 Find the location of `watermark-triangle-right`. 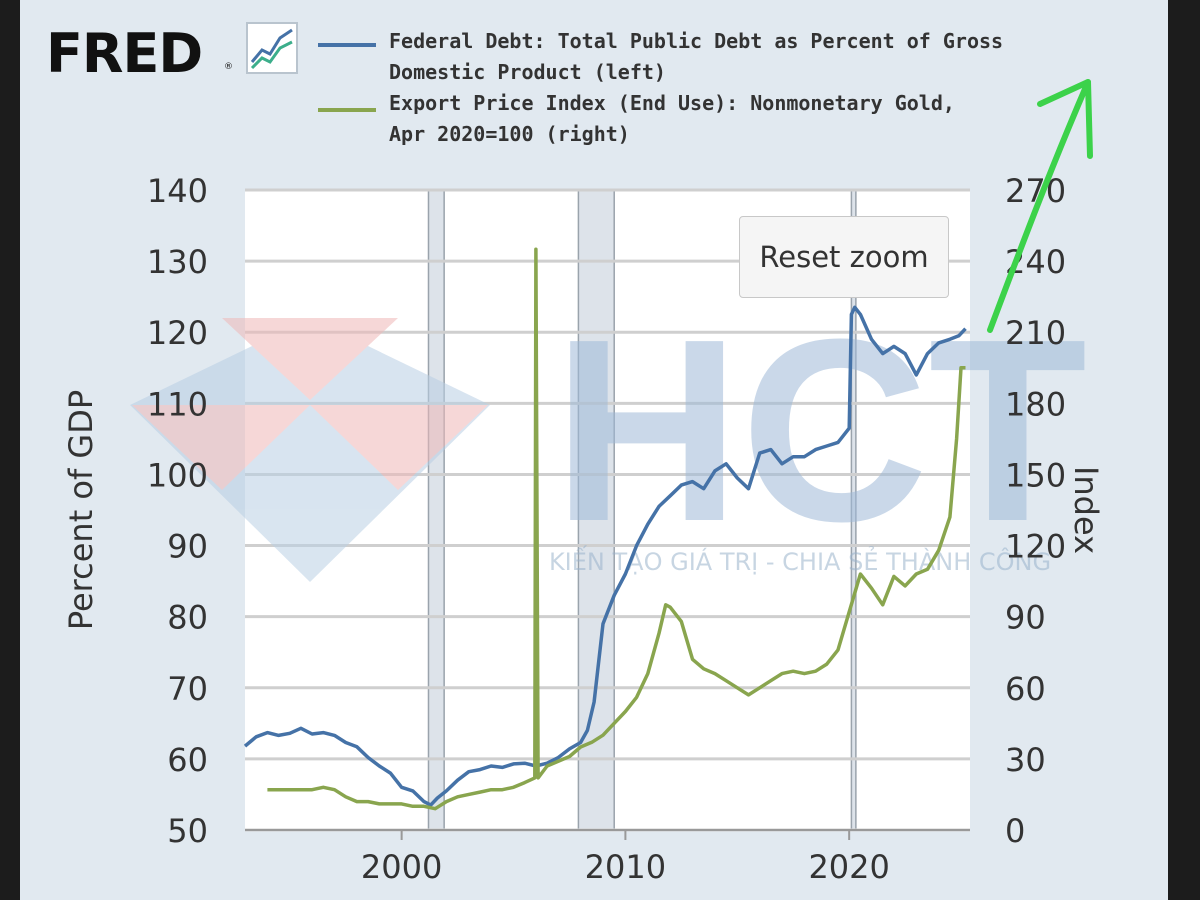

watermark-triangle-right is located at coordinates (399, 447).